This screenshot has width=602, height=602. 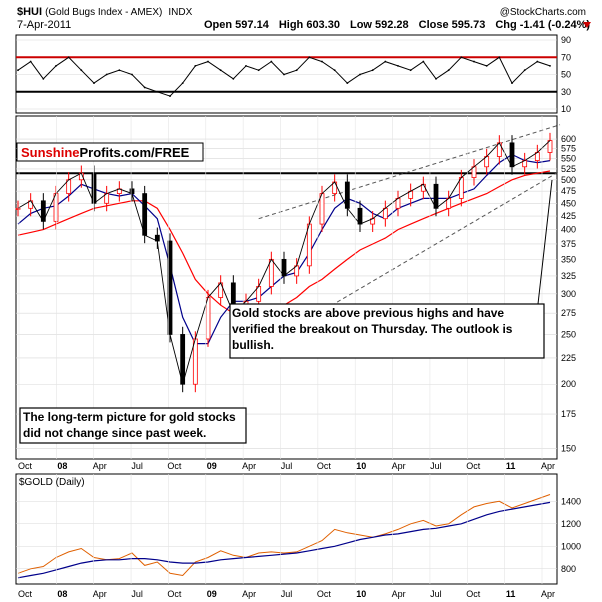 What do you see at coordinates (568, 384) in the screenshot?
I see `price-y-tick: 200` at bounding box center [568, 384].